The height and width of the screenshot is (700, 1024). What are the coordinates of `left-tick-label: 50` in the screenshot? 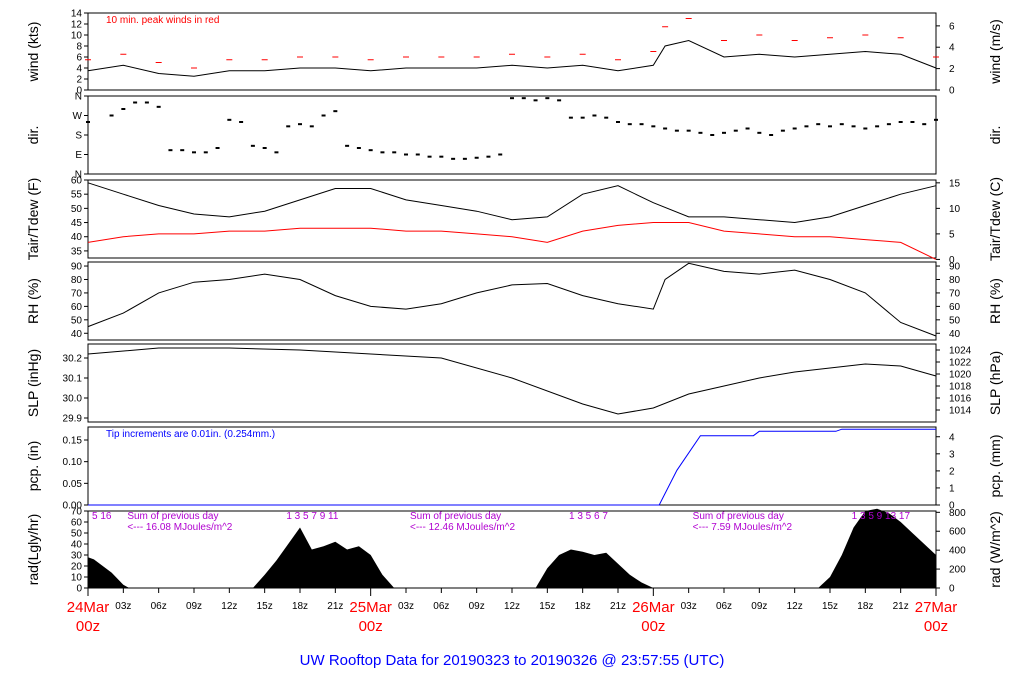 It's located at (77, 534).